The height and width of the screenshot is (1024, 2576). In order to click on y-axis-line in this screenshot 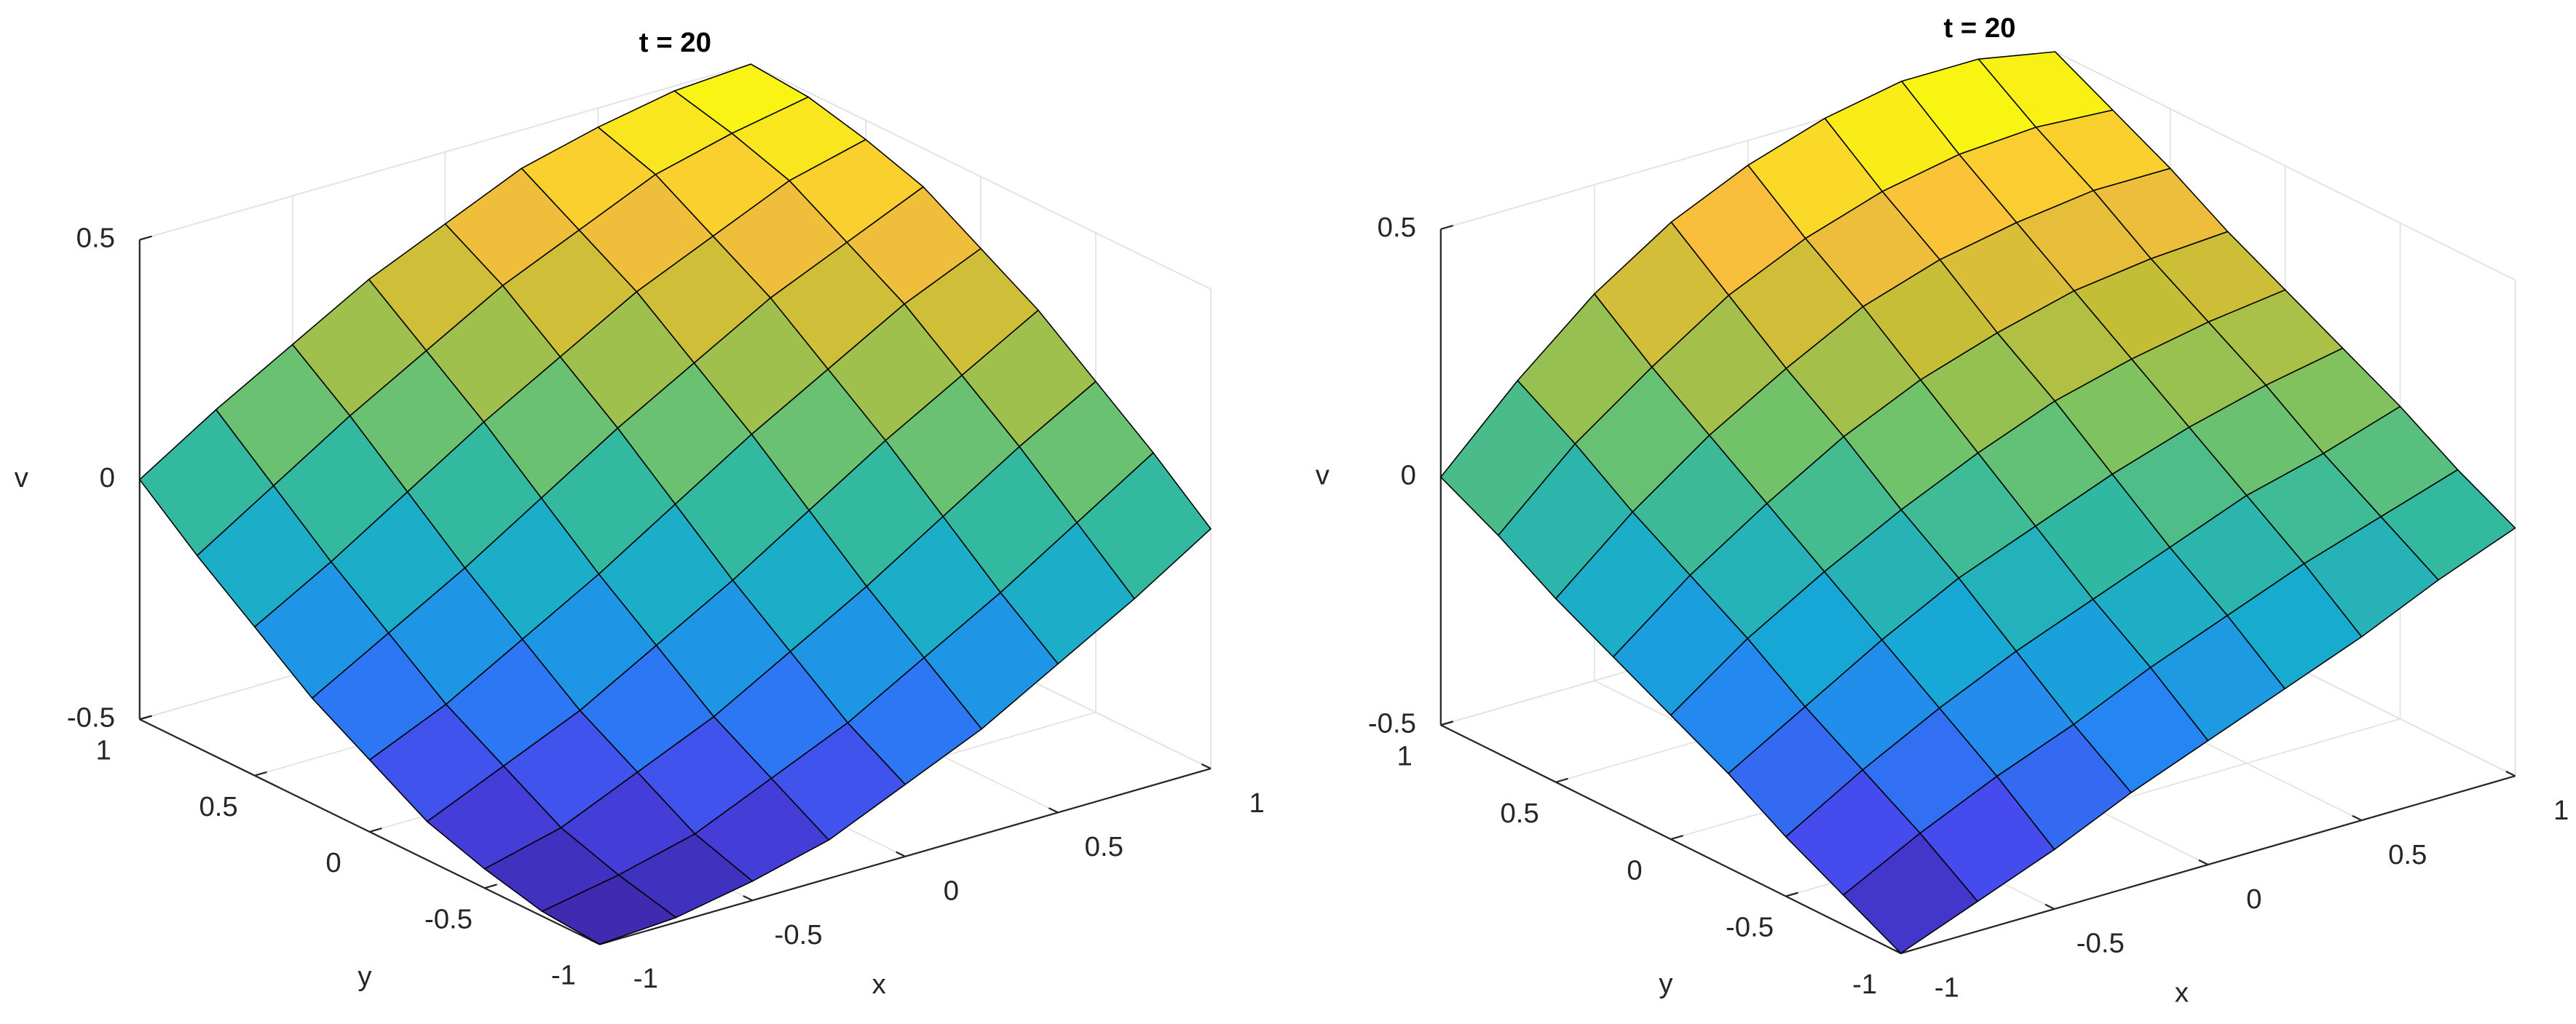, I will do `click(370, 831)`.